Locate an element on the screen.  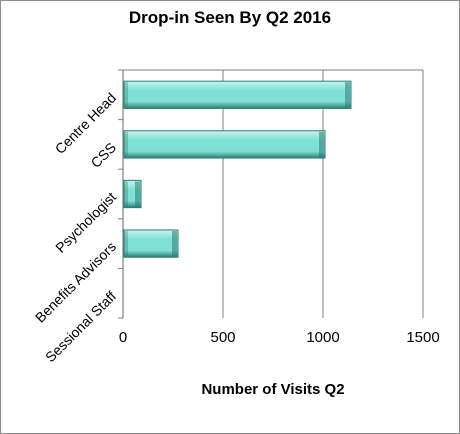
category-label: CSS is located at coordinates (103, 155).